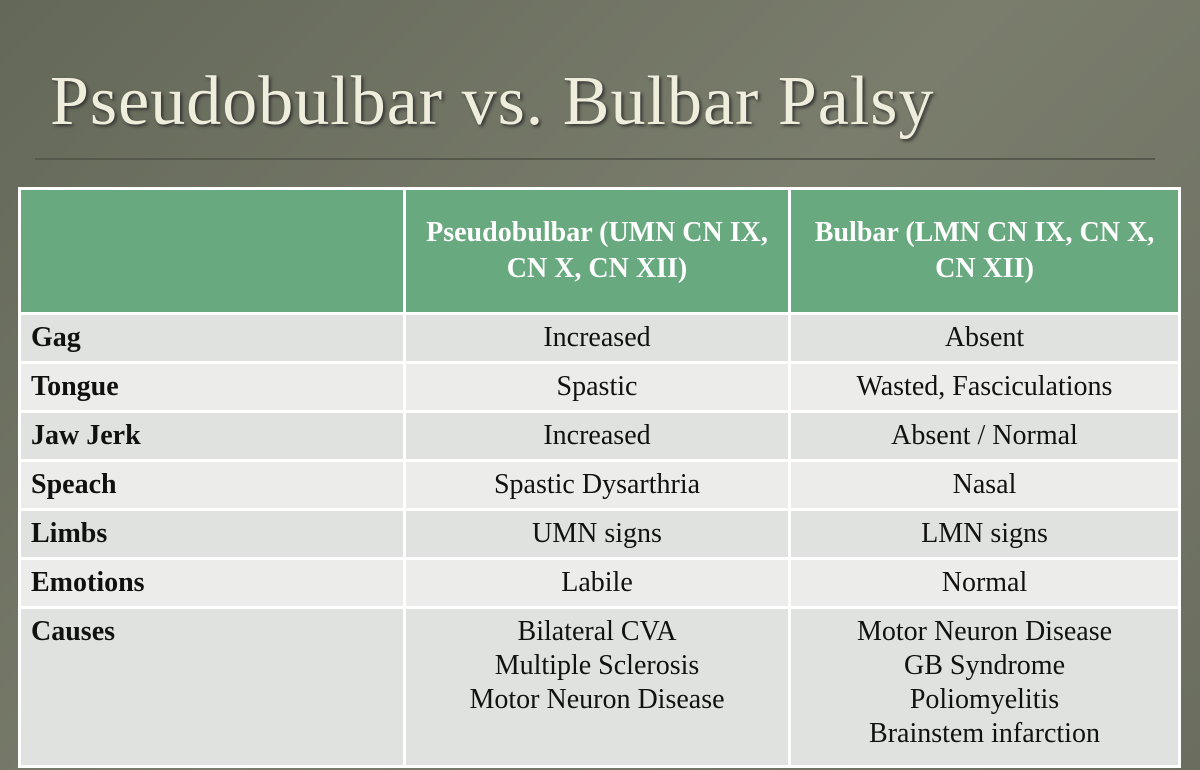 This screenshot has width=1200, height=770. I want to click on cell-line: Bilateral CVA, so click(597, 631).